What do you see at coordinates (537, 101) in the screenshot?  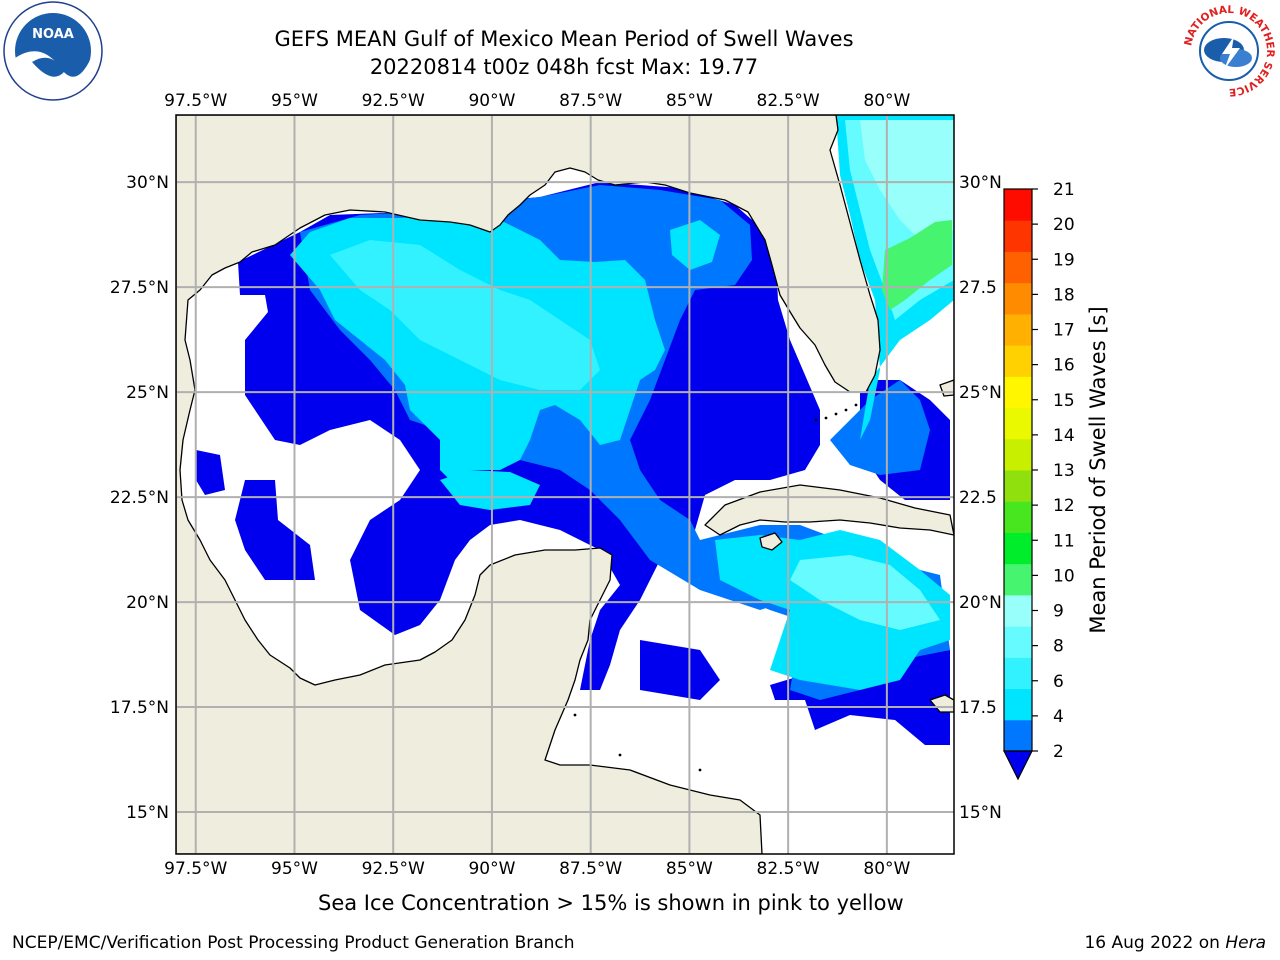 I see `lon-labels-top: 97.5°W 95°W 92.5°W 90°W 87.5°W 85°W 82.5°W 80°W` at bounding box center [537, 101].